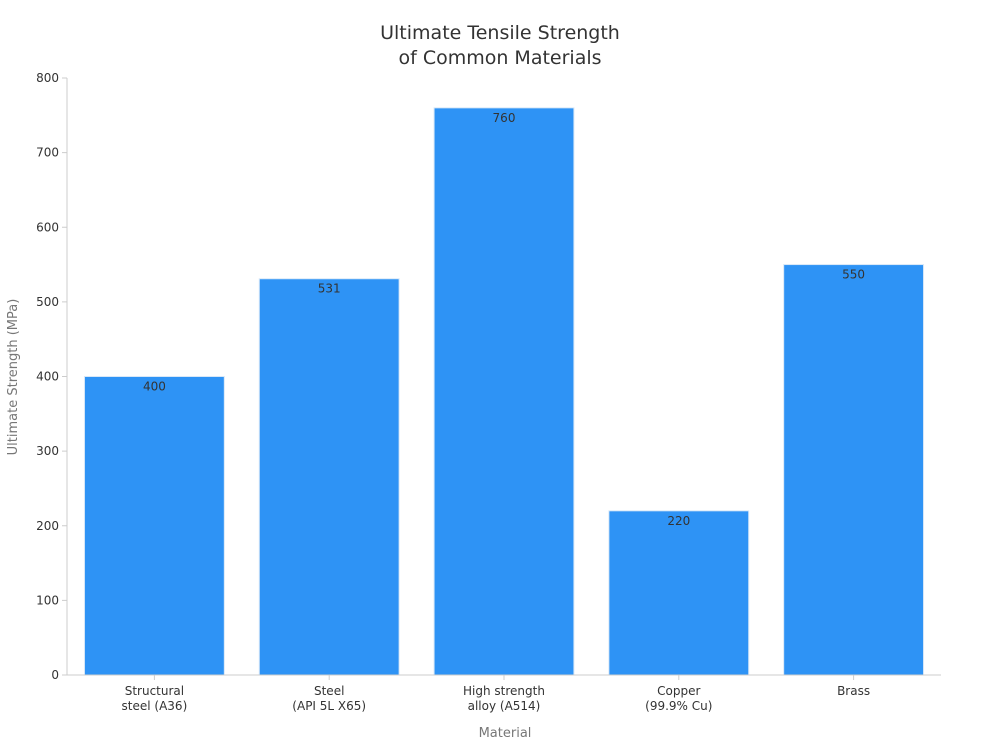 The width and height of the screenshot is (1000, 750). I want to click on y-tick-label: 800, so click(47, 78).